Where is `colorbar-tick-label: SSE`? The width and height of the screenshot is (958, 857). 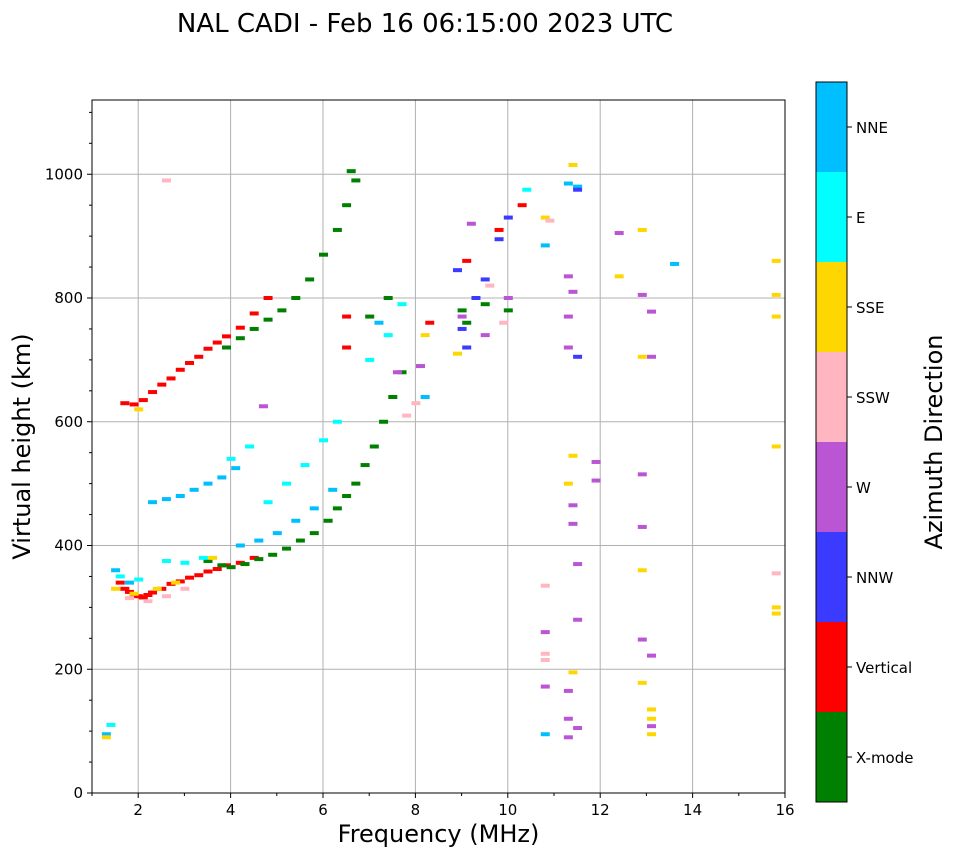 colorbar-tick-label: SSE is located at coordinates (870, 308).